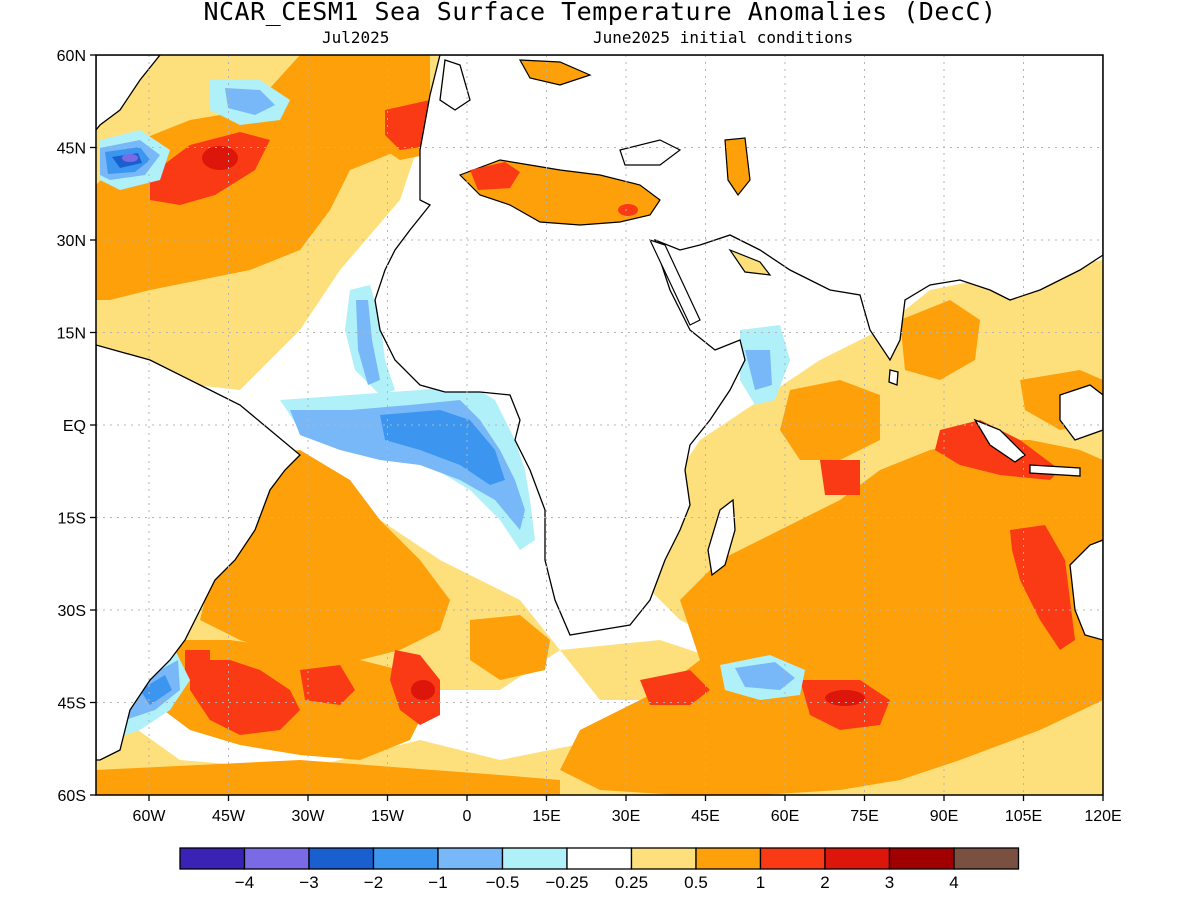 Image resolution: width=1200 pixels, height=900 pixels. I want to click on lon-tick-label: 30W, so click(309, 816).